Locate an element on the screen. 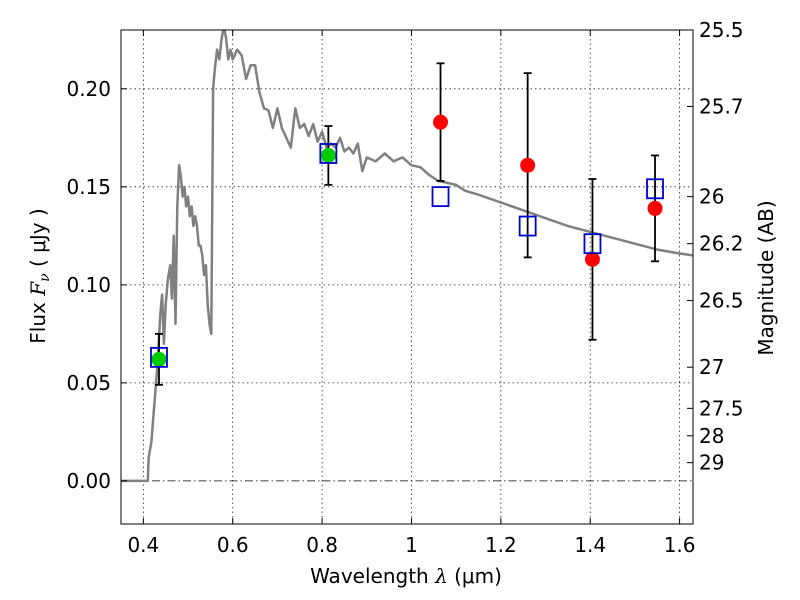 This screenshot has width=800, height=600. right-tick-label: 28 is located at coordinates (711, 436).